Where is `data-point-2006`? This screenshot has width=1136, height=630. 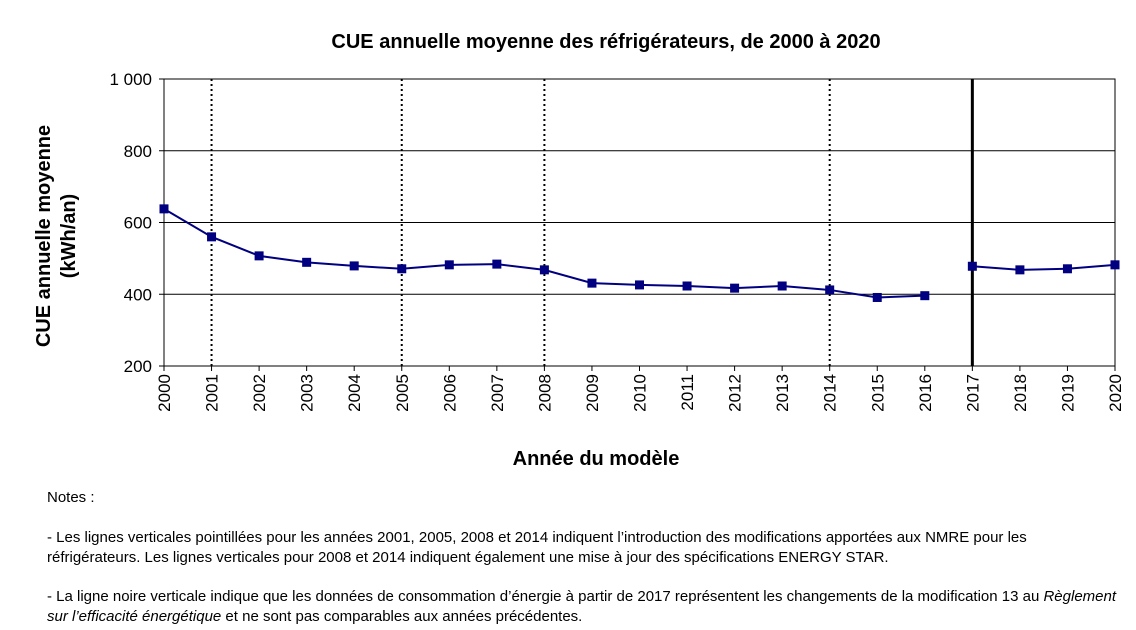 data-point-2006 is located at coordinates (449, 265).